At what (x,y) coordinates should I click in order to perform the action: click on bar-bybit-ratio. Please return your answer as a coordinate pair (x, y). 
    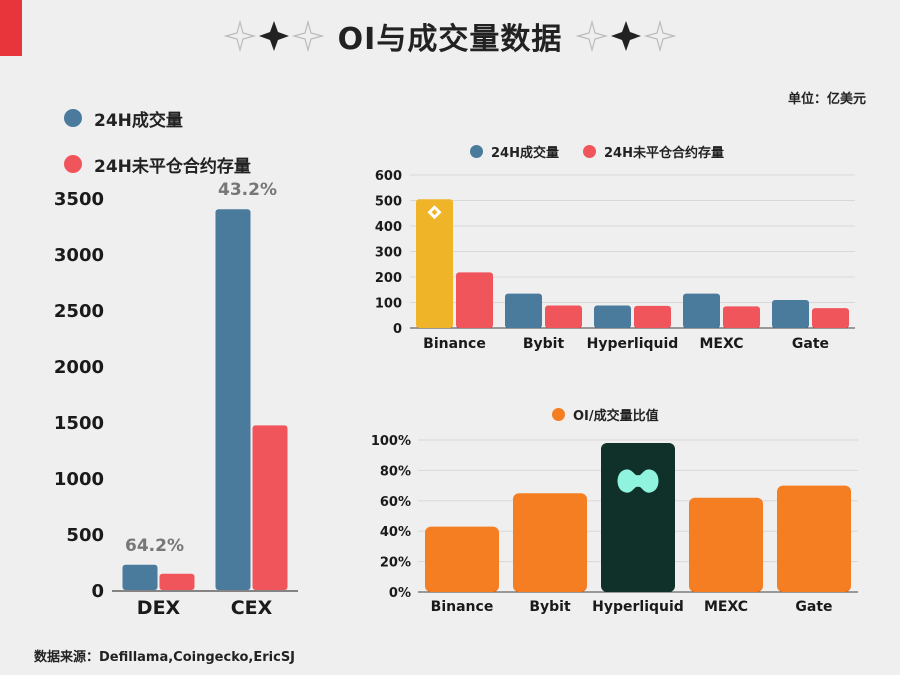
    Looking at the image, I should click on (550, 542).